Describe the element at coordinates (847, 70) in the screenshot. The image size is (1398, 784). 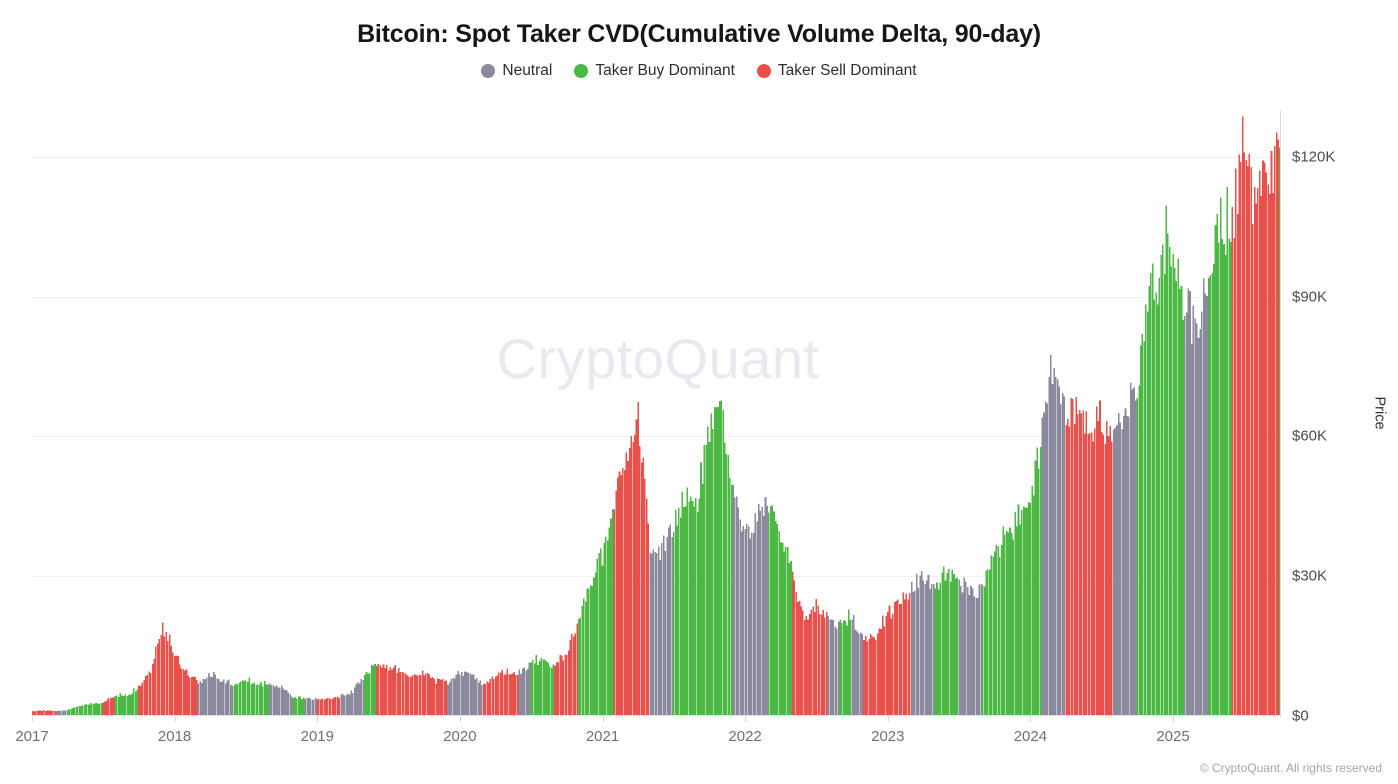
I see `legend-label-taker-sell-dominant: Taker Sell Dominant` at that location.